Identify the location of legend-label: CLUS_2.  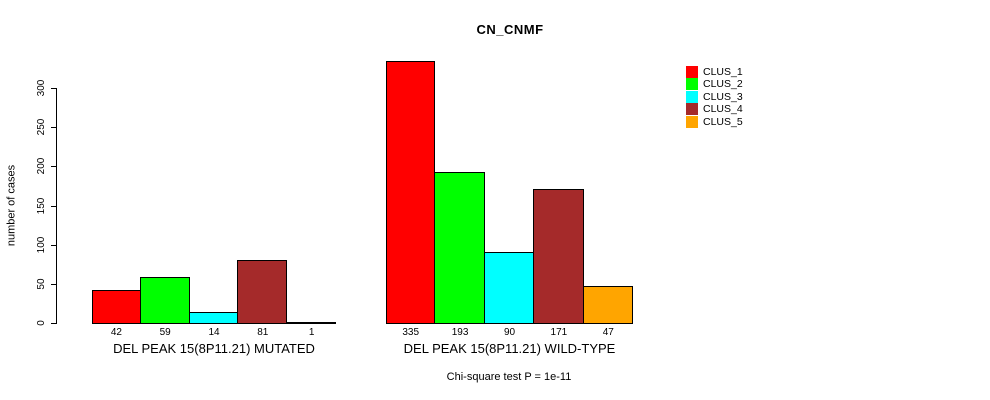
(723, 84).